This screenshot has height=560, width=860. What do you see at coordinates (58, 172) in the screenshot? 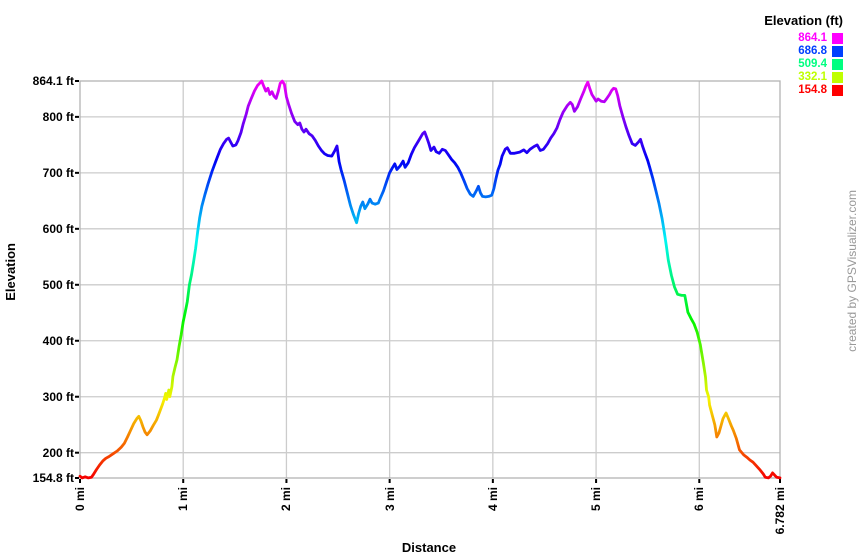
I see `y-tick-label: 700 ft` at bounding box center [58, 172].